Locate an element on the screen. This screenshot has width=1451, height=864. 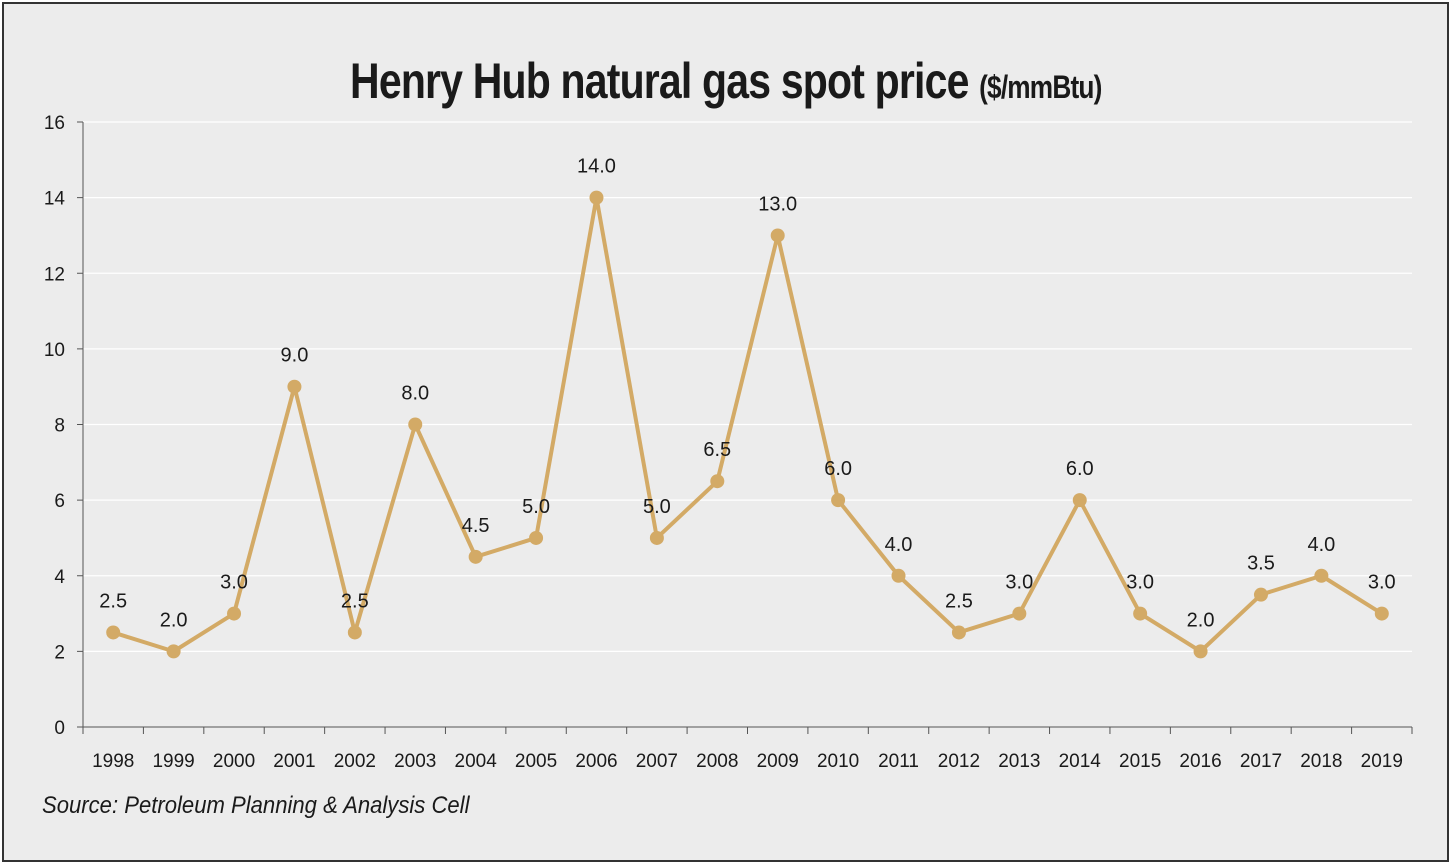
data-point-2007 is located at coordinates (656, 537).